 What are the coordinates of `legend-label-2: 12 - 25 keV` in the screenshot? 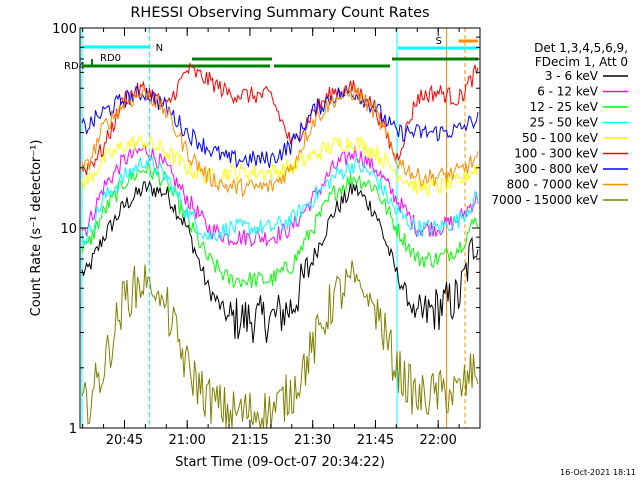 It's located at (564, 107).